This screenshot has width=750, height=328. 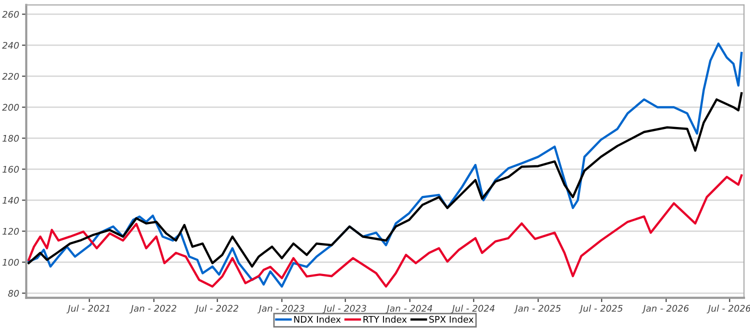 I want to click on x-tick-label: Jan - 2026, so click(x=665, y=309).